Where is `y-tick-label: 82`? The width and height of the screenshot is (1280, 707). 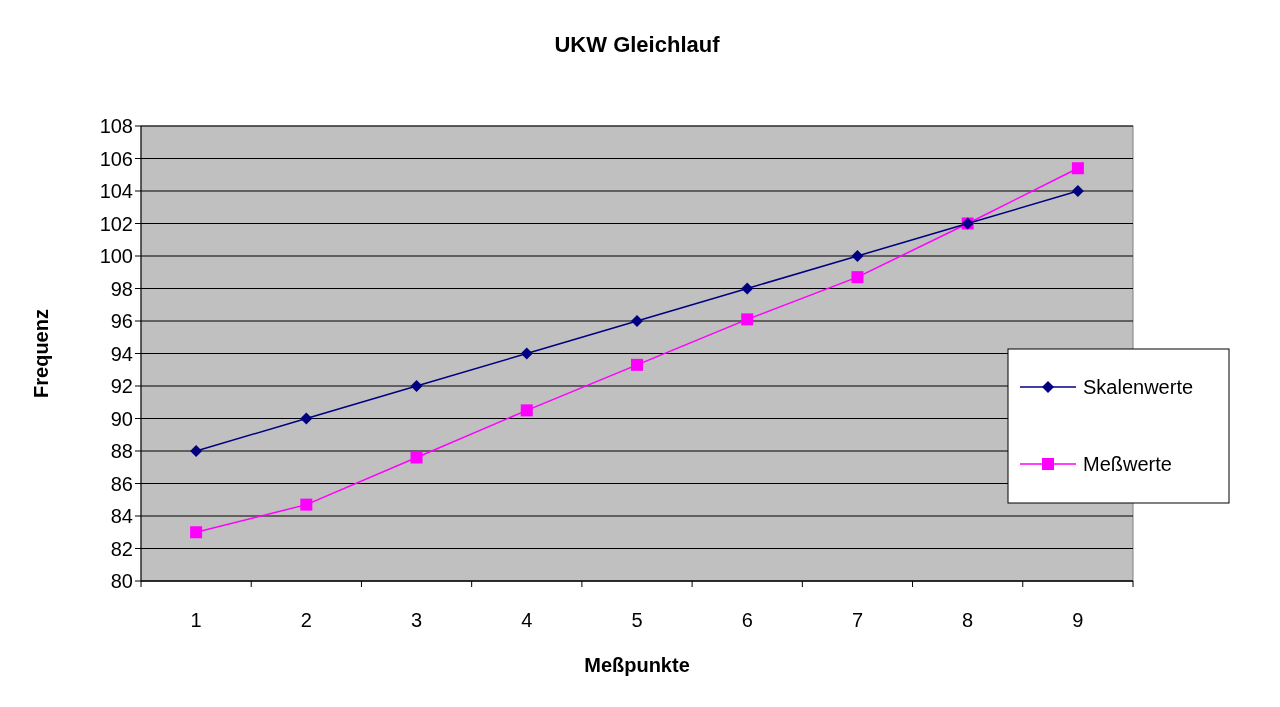 y-tick-label: 82 is located at coordinates (121, 548).